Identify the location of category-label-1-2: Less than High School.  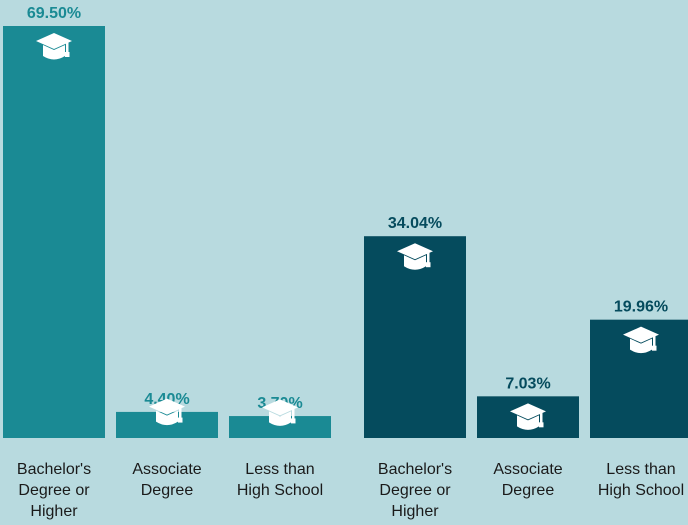
(641, 480).